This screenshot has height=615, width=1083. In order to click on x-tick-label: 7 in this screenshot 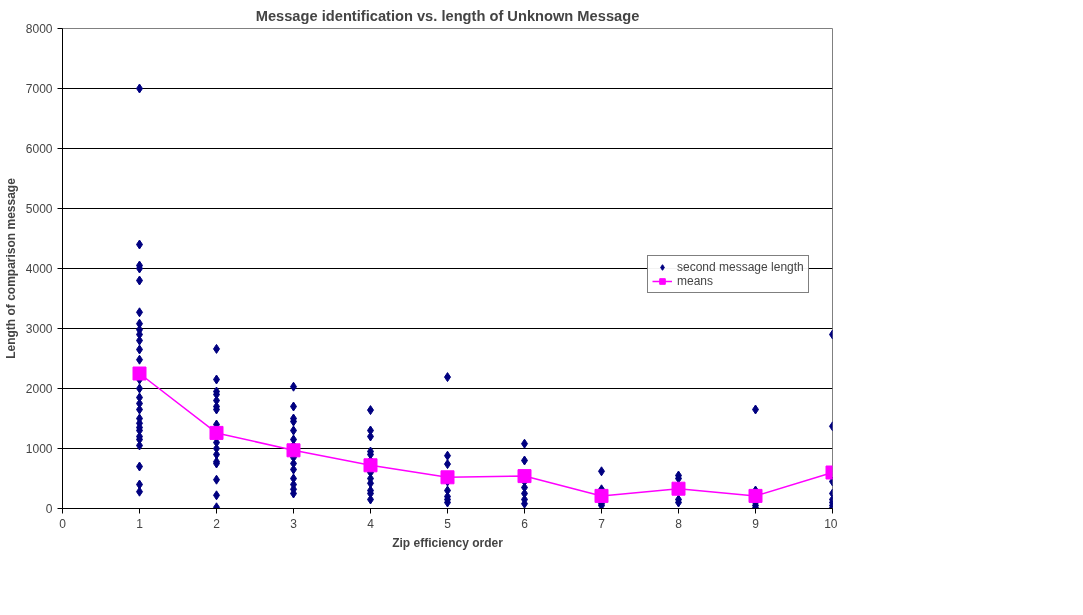, I will do `click(602, 523)`.